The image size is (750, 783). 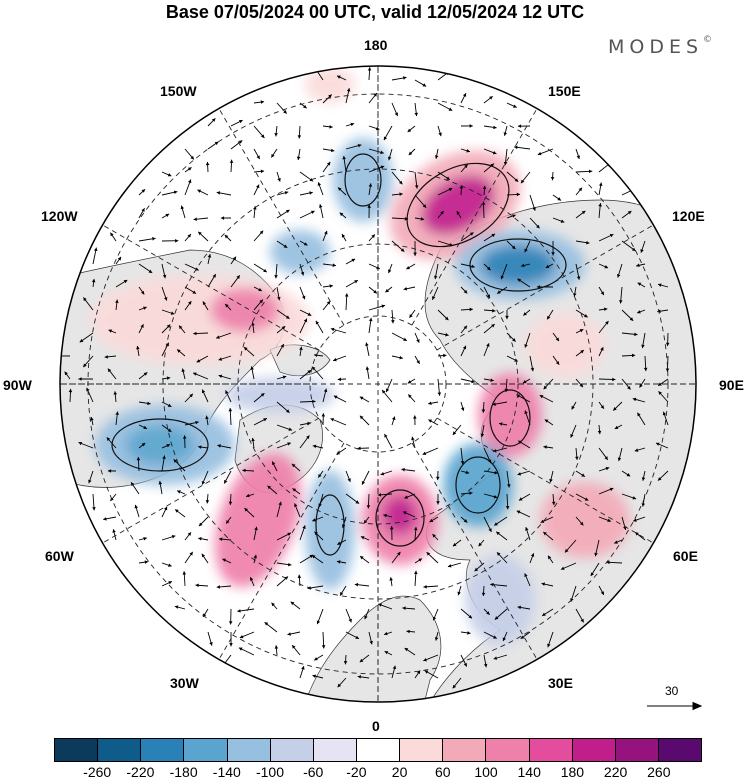 I want to click on colorbar-tick-label: 220, so click(x=615, y=772).